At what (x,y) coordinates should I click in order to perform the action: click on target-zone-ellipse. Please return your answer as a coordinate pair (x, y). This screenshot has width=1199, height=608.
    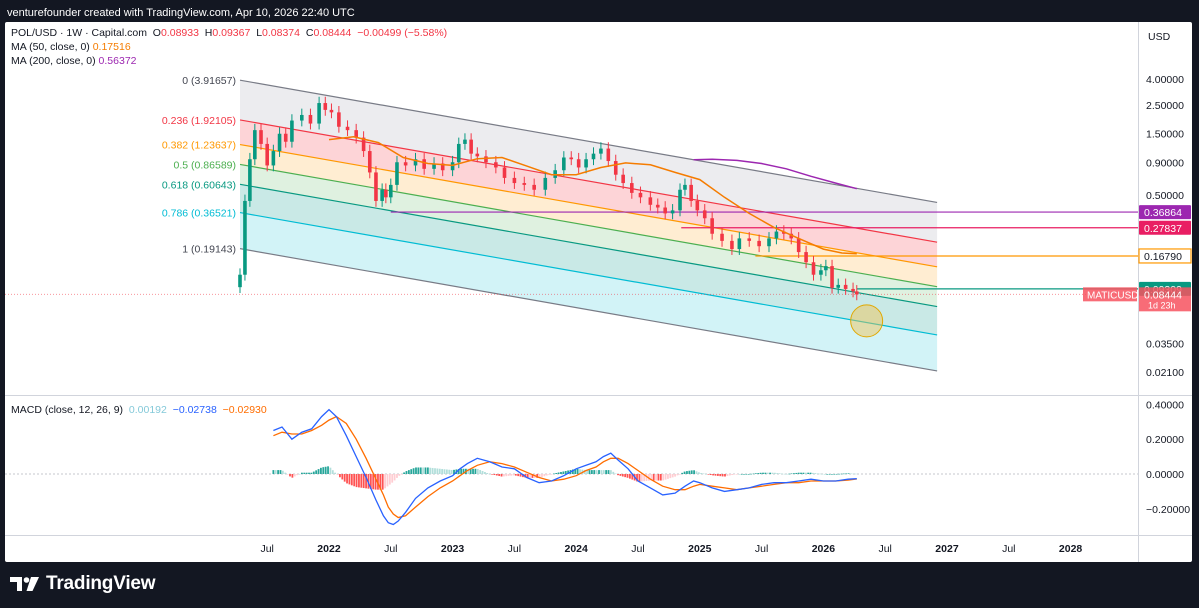
    Looking at the image, I should click on (867, 321).